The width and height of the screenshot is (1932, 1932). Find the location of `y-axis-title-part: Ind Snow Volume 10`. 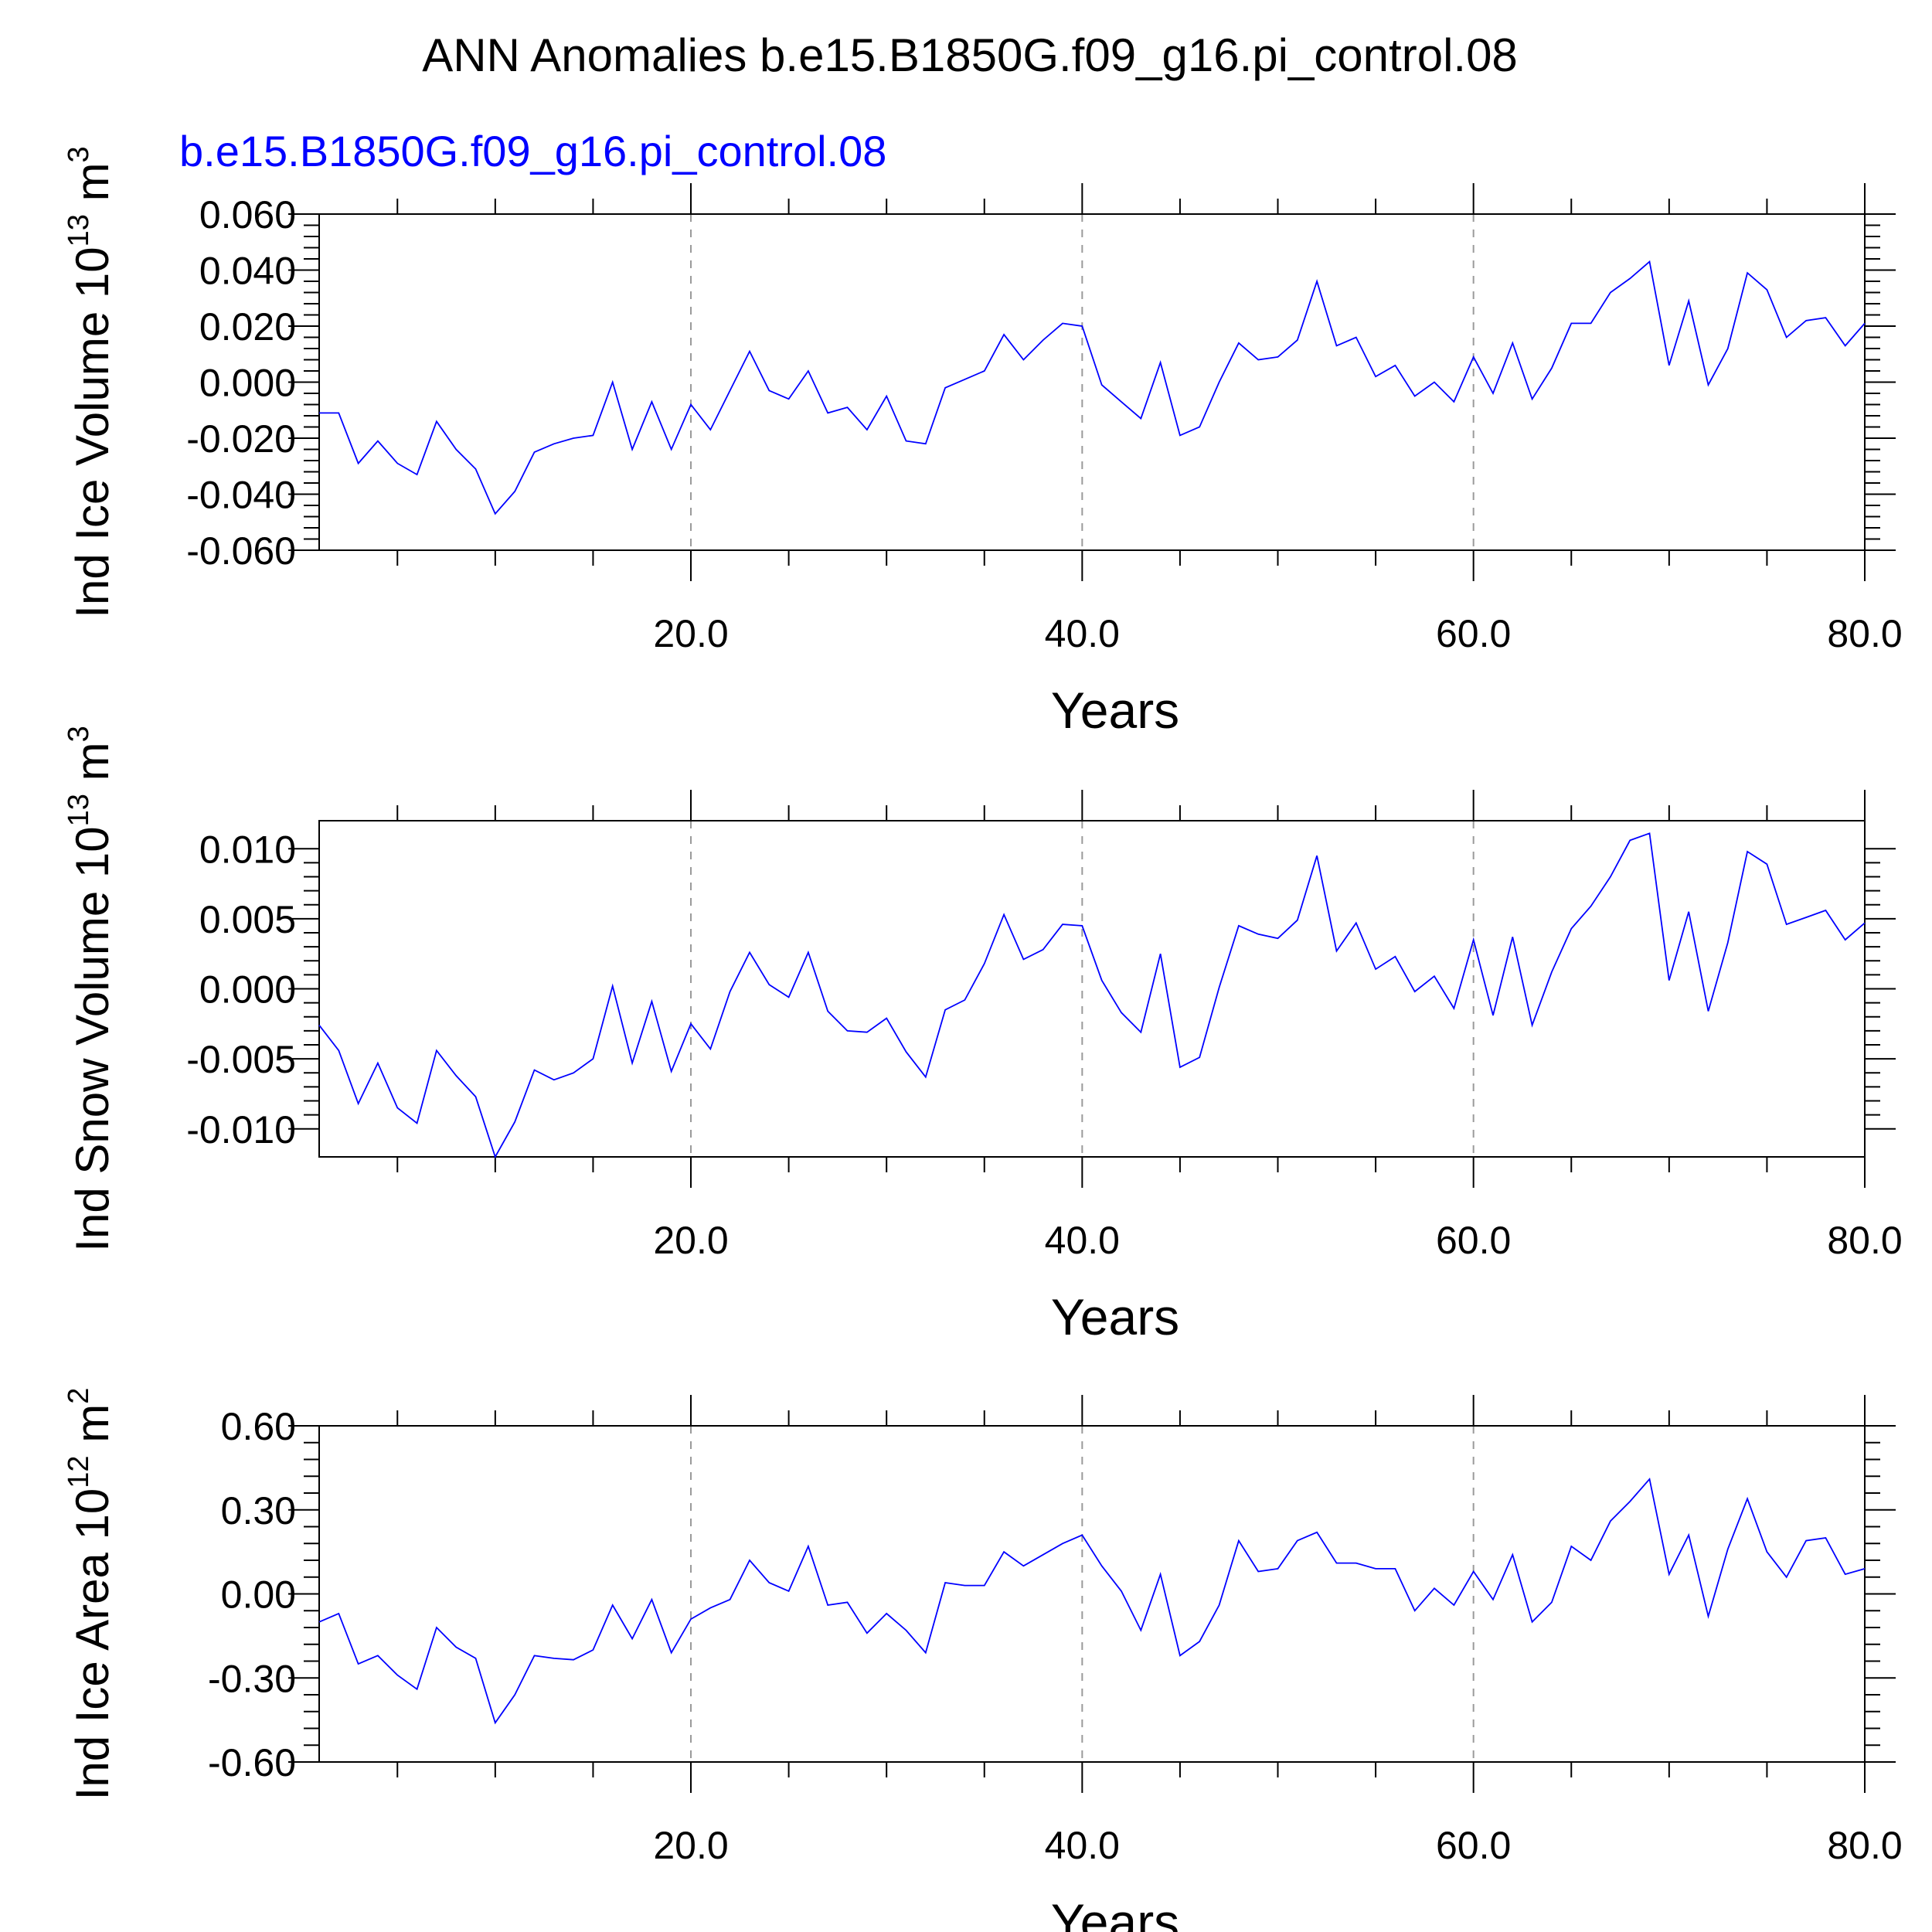

y-axis-title-part: Ind Snow Volume 10 is located at coordinates (92, 1038).